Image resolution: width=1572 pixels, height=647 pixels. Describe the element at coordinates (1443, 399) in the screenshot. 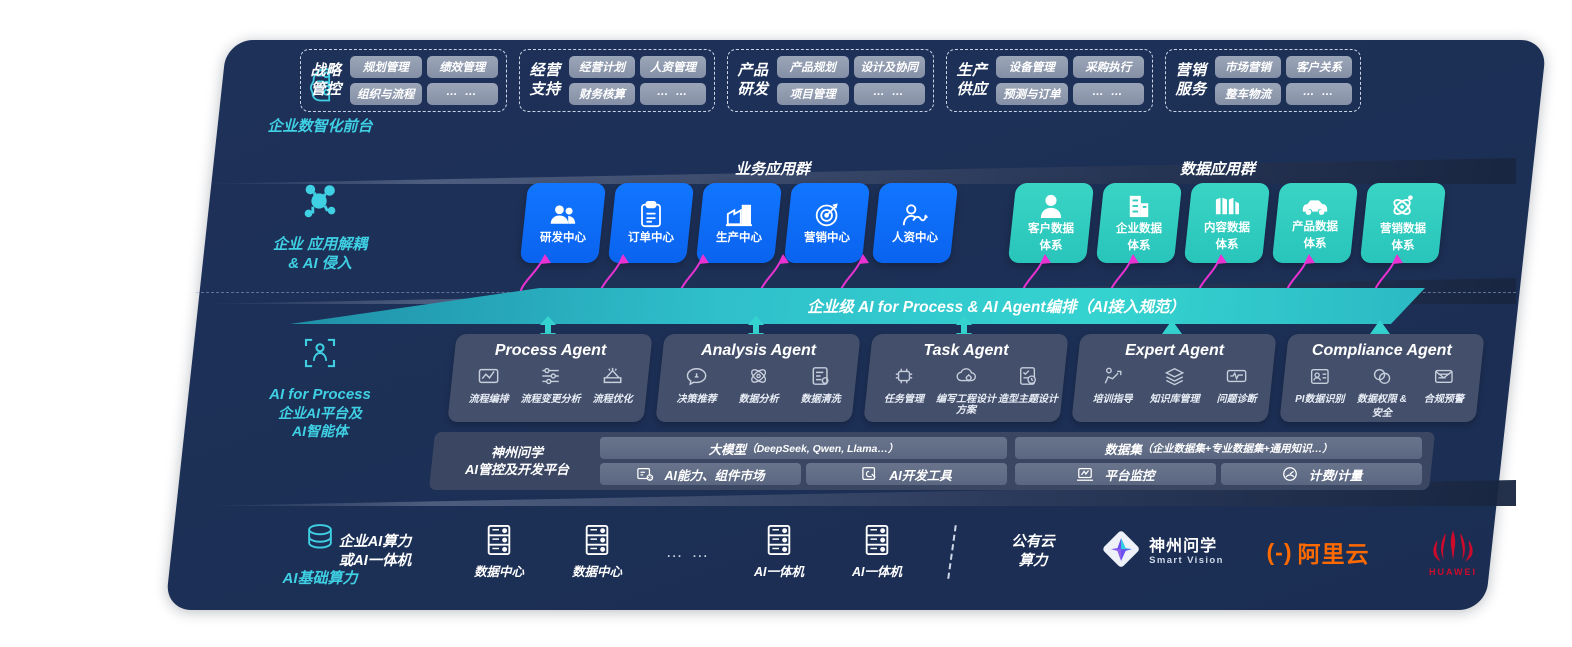

I see `feature-label: 合规预警` at that location.